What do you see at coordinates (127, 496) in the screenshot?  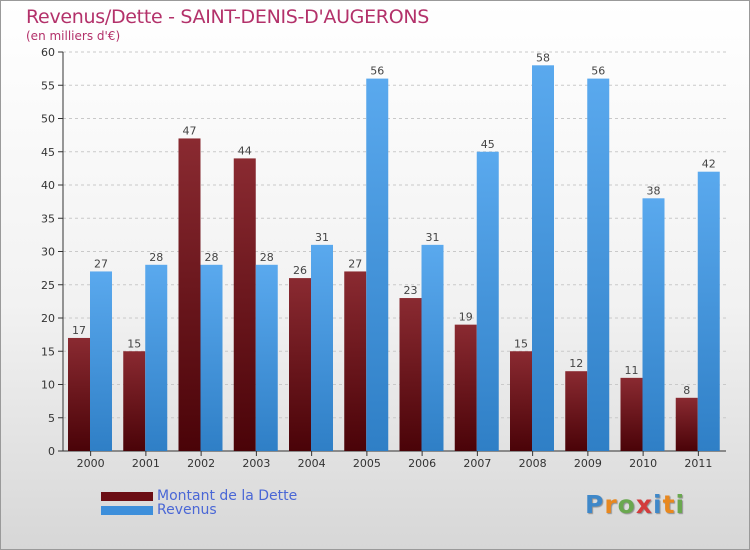 I see `legend-swatch-dette` at bounding box center [127, 496].